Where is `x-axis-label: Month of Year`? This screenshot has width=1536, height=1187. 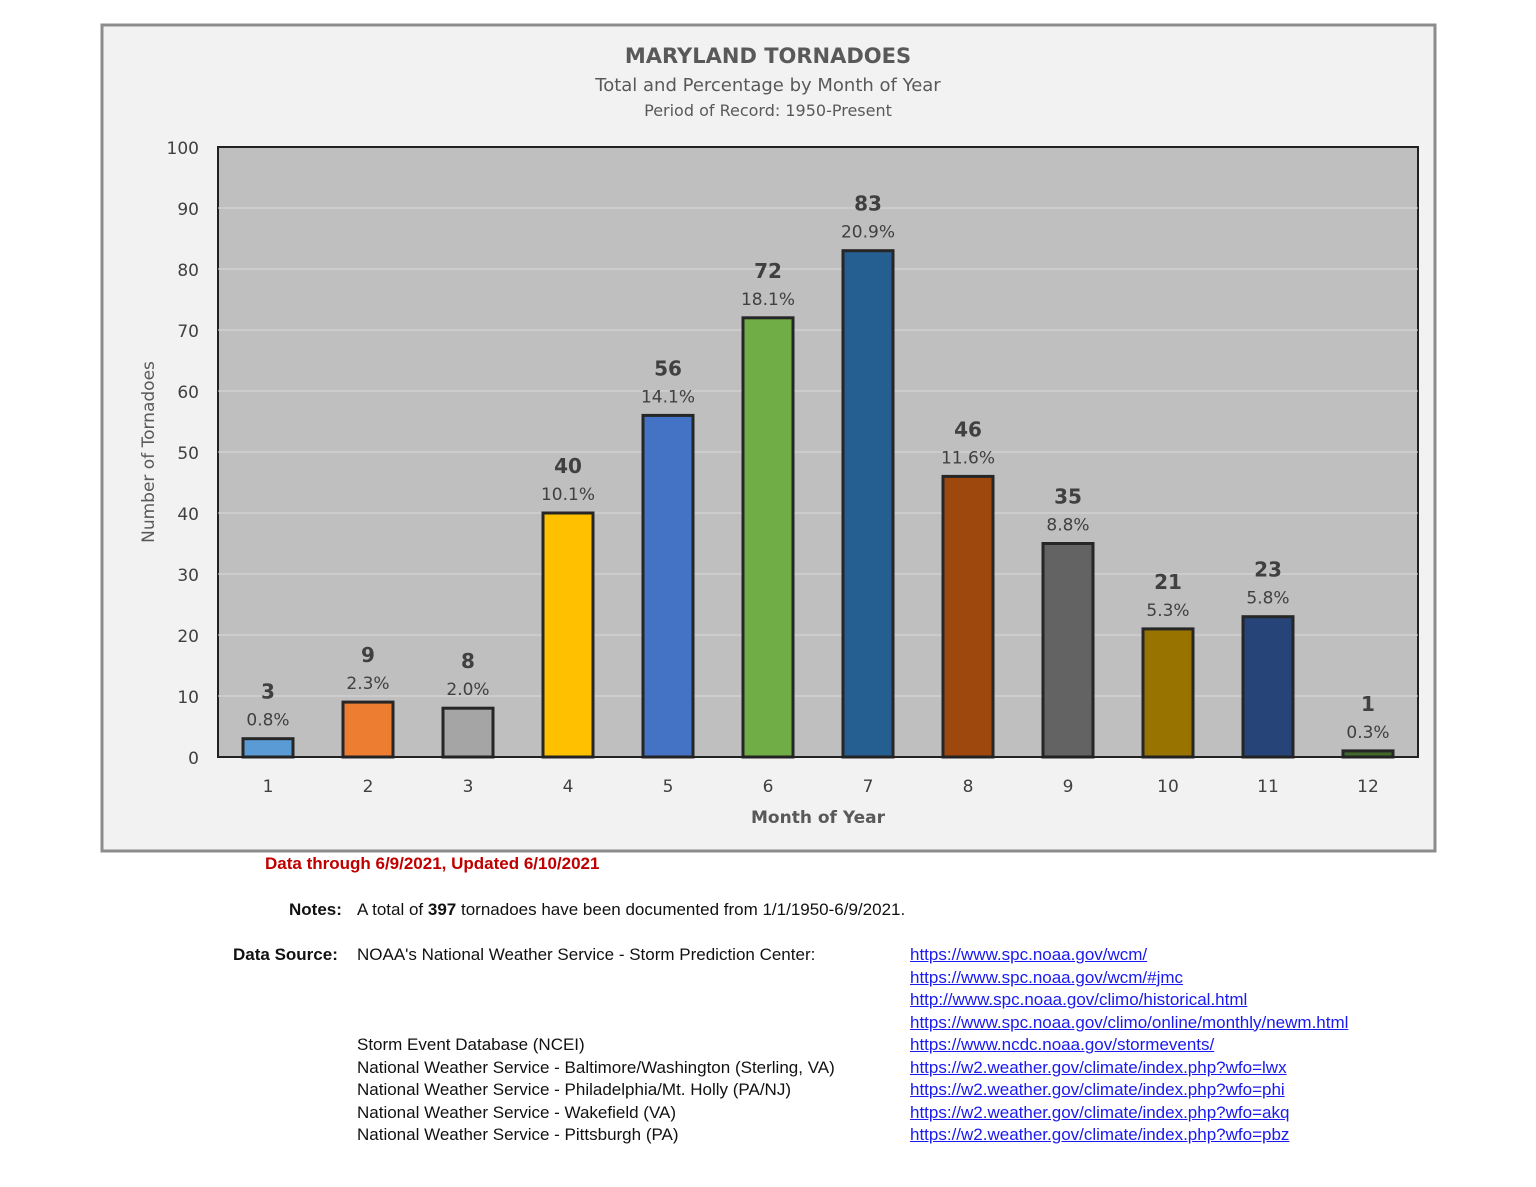
x-axis-label: Month of Year is located at coordinates (818, 818).